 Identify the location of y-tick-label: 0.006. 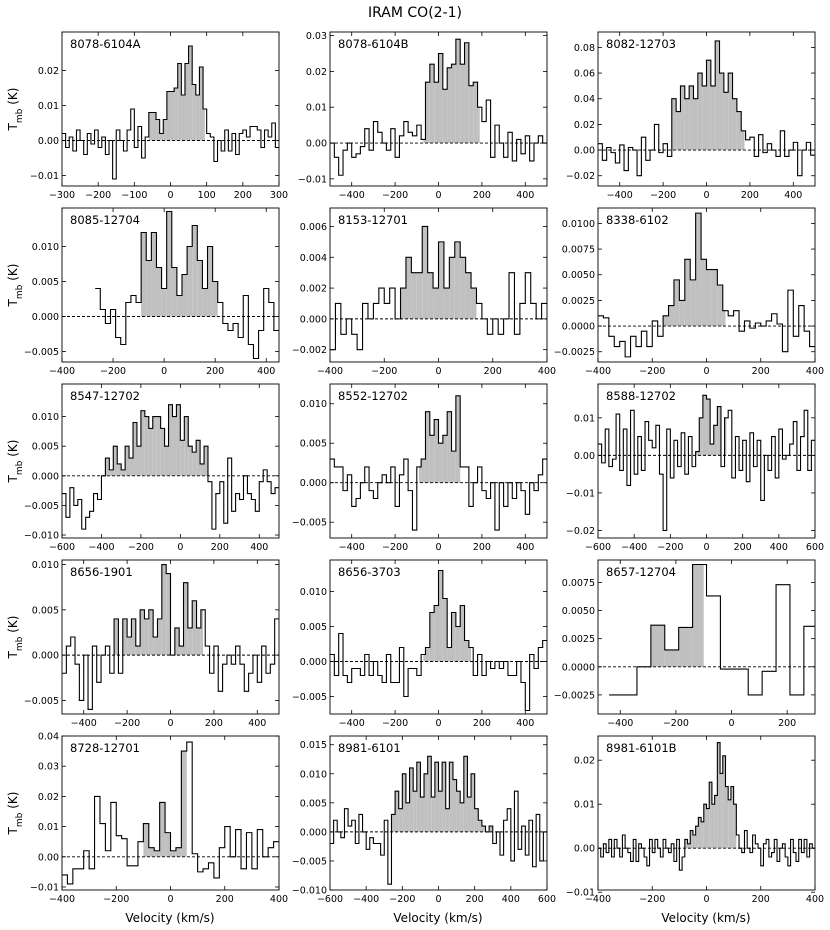
(313, 227).